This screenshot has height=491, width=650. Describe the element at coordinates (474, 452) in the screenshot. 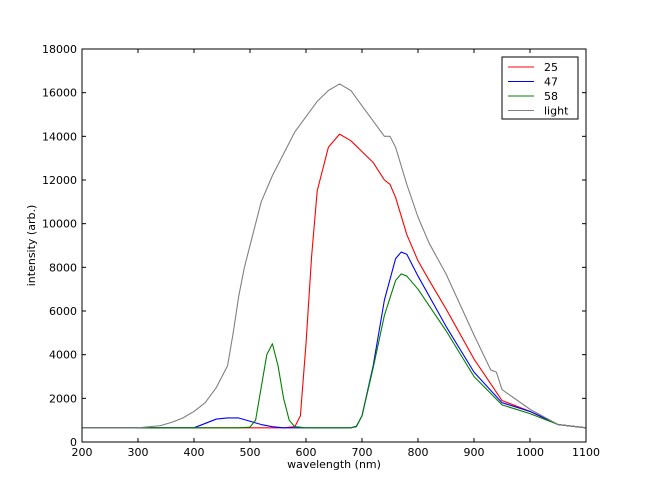

I see `x-tick-label: 900` at that location.